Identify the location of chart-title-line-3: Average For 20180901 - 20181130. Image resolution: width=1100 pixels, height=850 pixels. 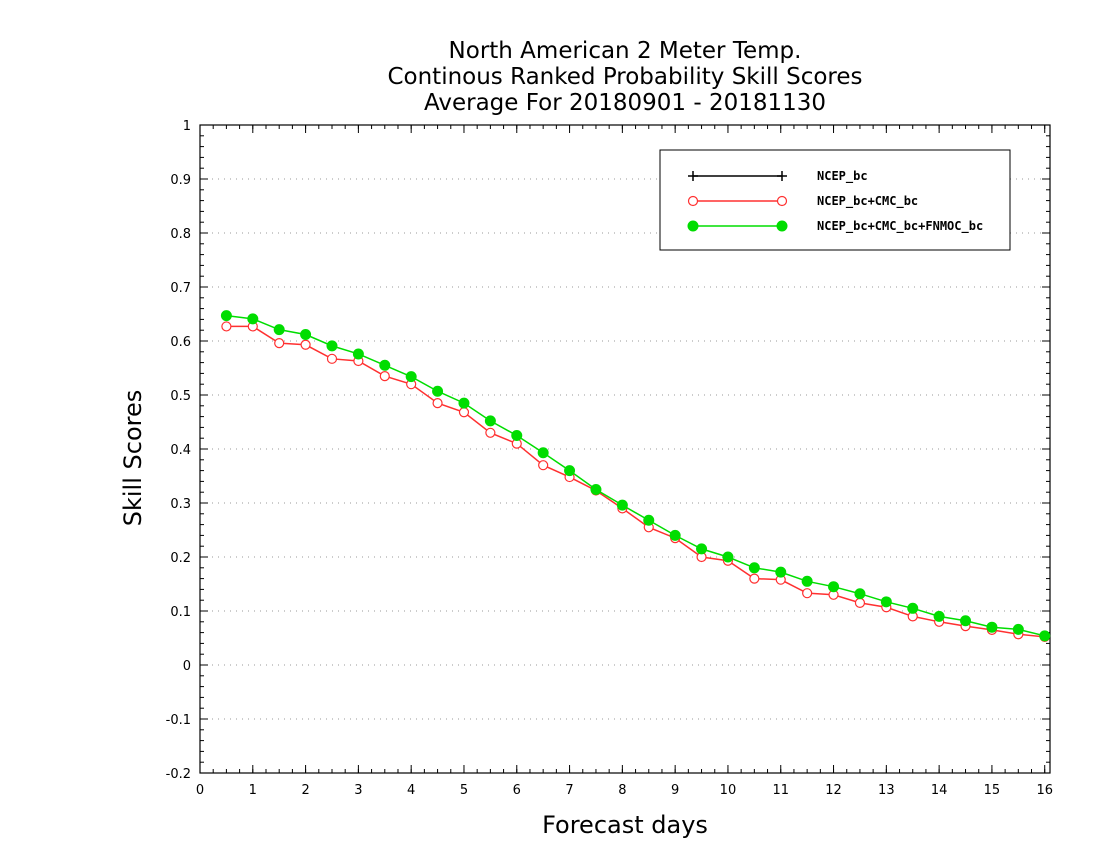
(625, 103).